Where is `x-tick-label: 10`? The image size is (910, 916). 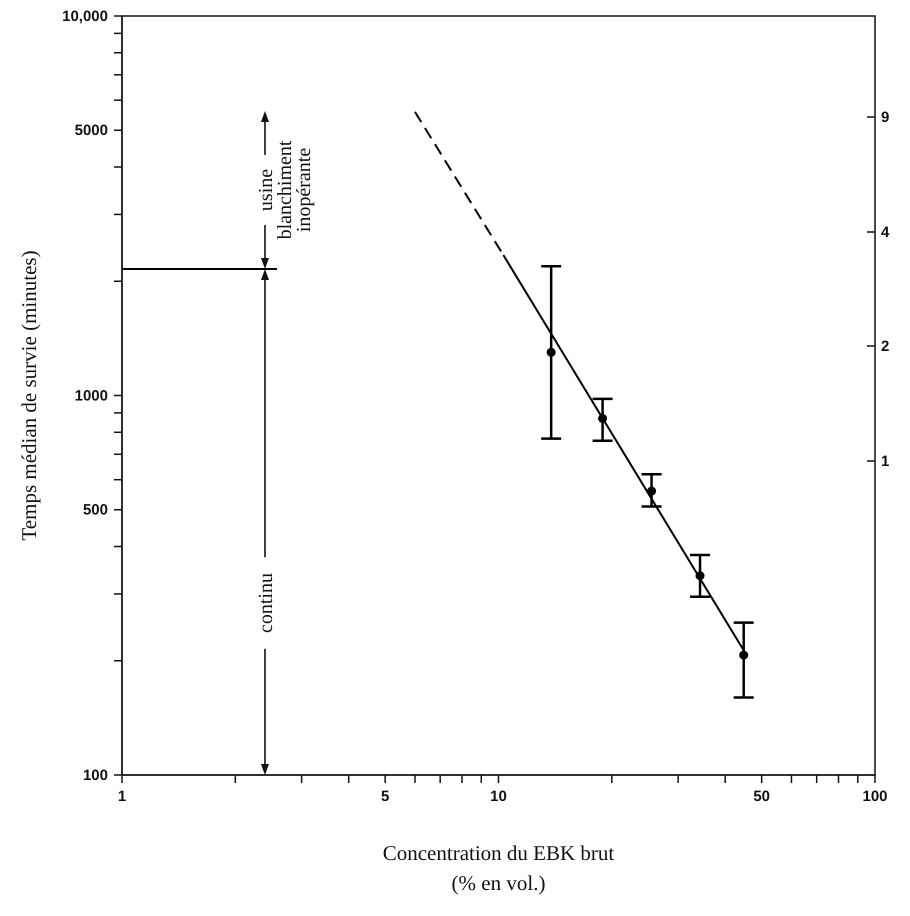
x-tick-label: 10 is located at coordinates (498, 796).